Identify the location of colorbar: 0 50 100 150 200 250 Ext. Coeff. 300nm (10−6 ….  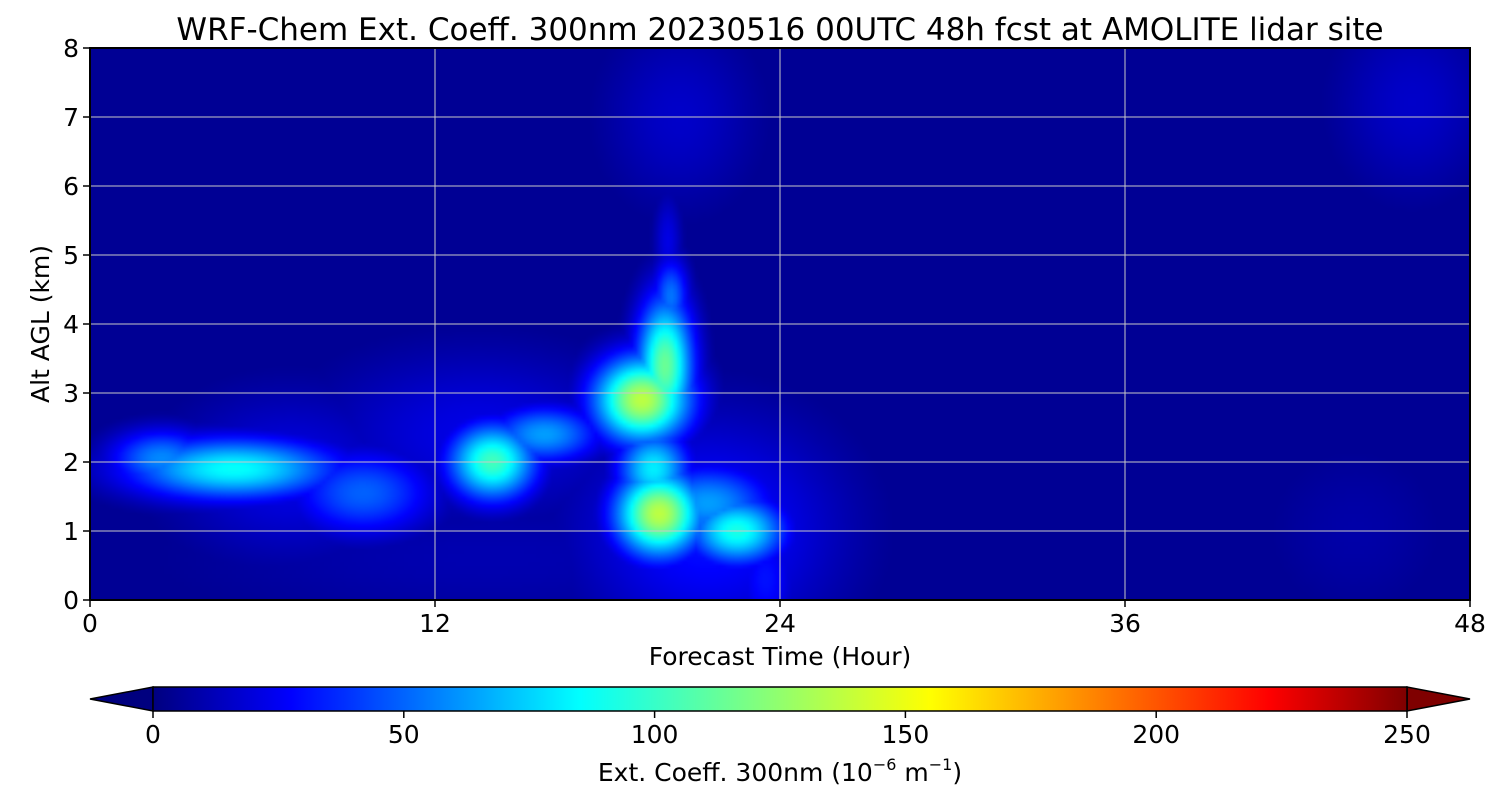
(780, 736).